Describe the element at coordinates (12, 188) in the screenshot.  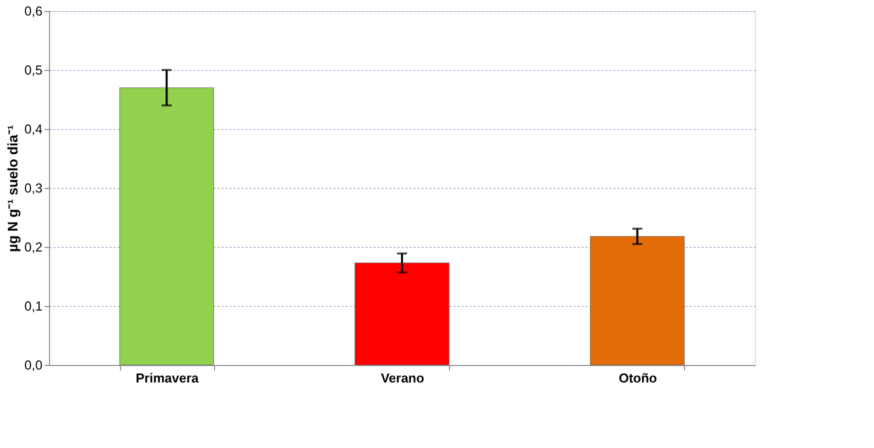
I see `y-axis-title: µg N g⁻¹ suelo dia⁻¹` at that location.